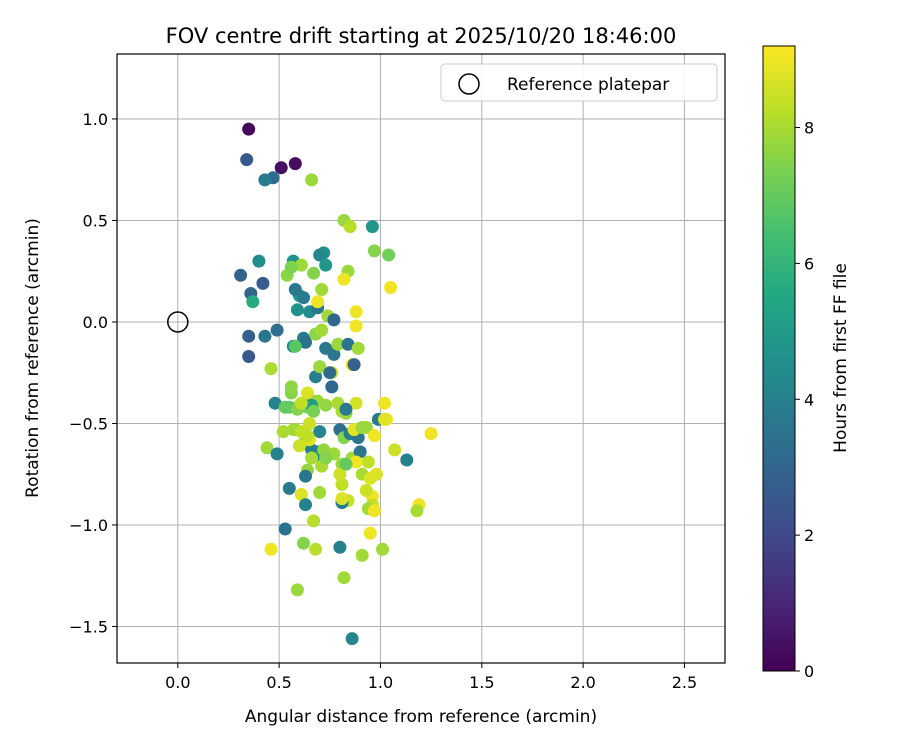  What do you see at coordinates (582, 682) in the screenshot?
I see `x-tick-label: 2.0` at bounding box center [582, 682].